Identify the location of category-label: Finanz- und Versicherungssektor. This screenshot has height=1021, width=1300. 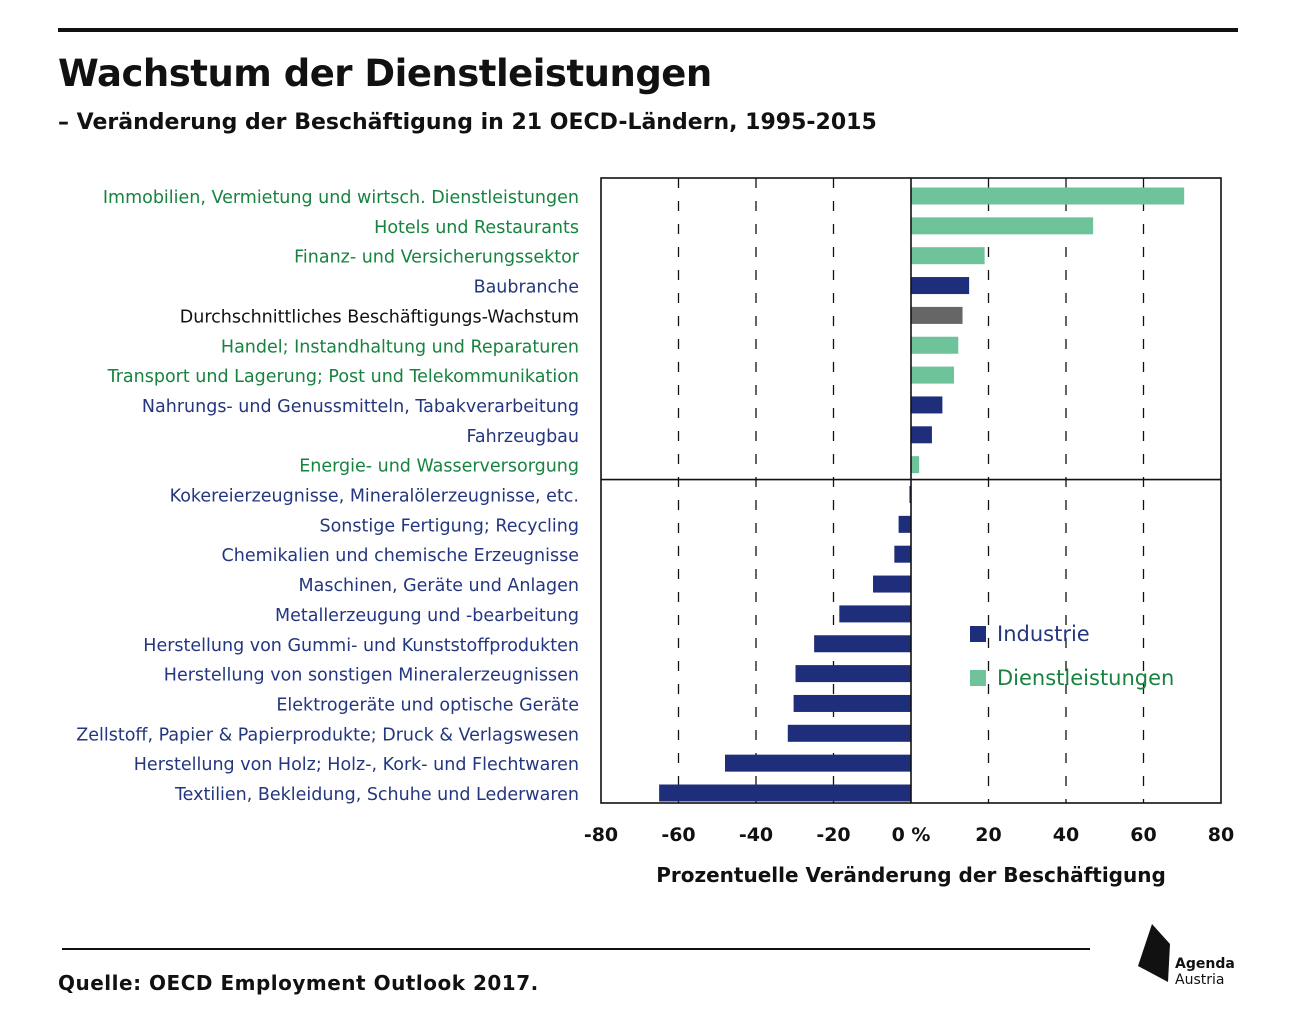
(437, 258).